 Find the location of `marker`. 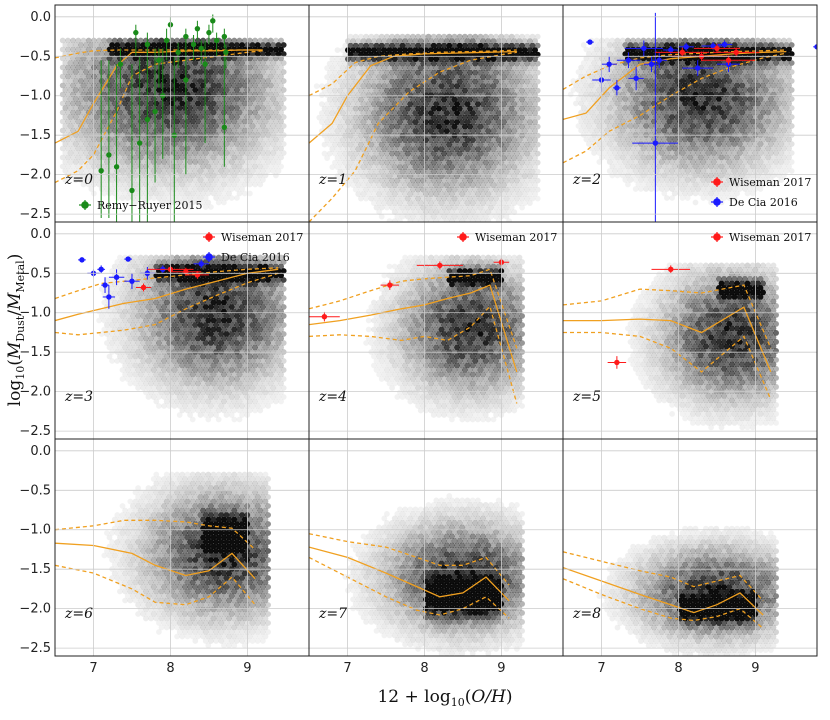

marker is located at coordinates (728, 60).